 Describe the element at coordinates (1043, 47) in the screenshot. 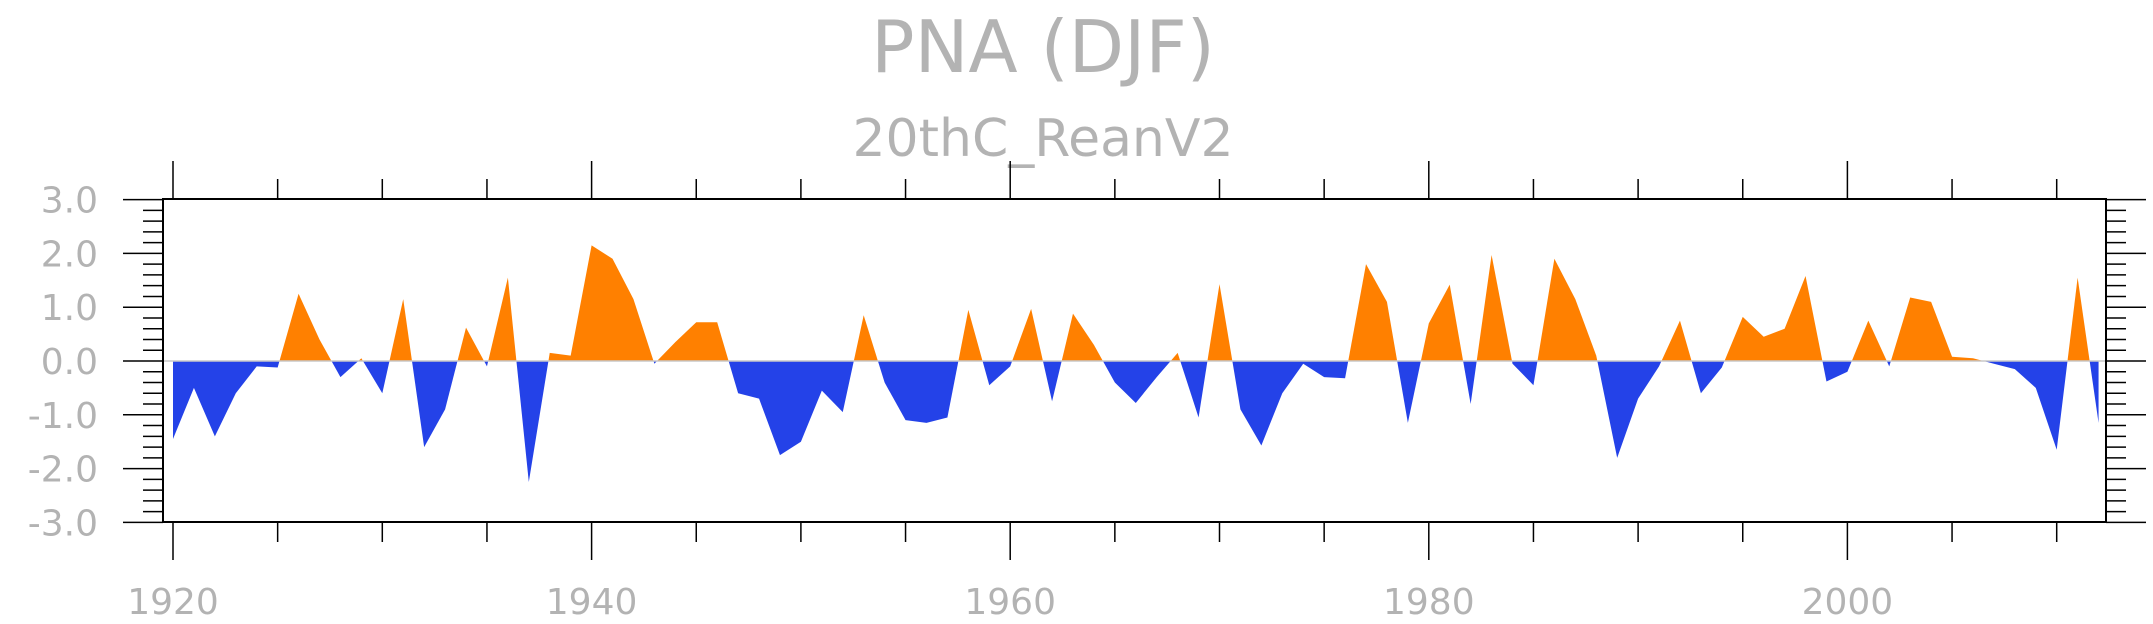

I see `chart-title: PNA (DJF)` at that location.